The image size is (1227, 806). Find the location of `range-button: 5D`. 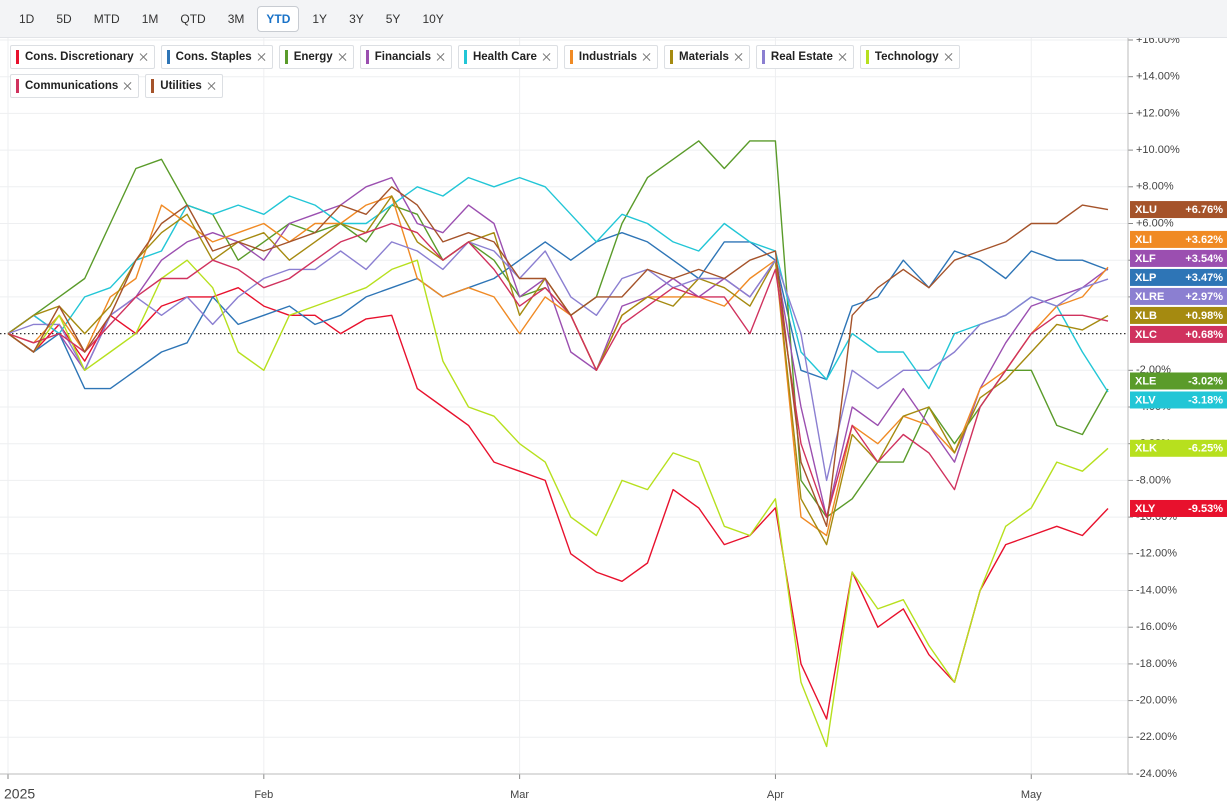

range-button: 5D is located at coordinates (64, 18).